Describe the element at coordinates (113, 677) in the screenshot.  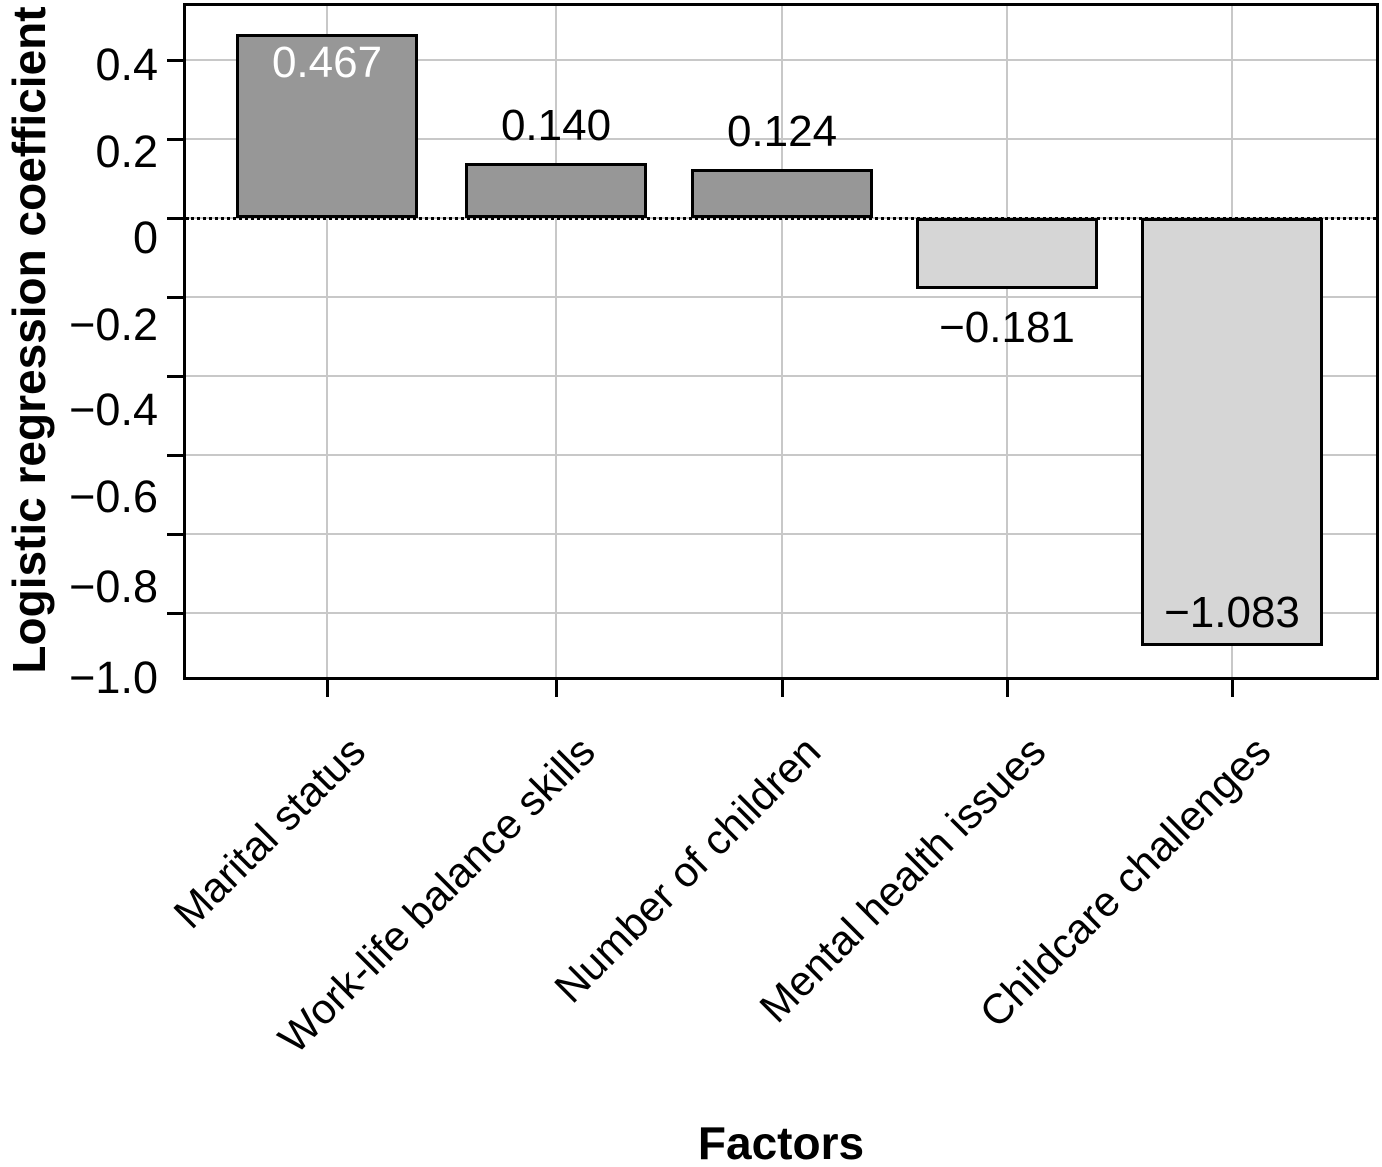
I see `y-axis-tick-label: −1.0` at that location.